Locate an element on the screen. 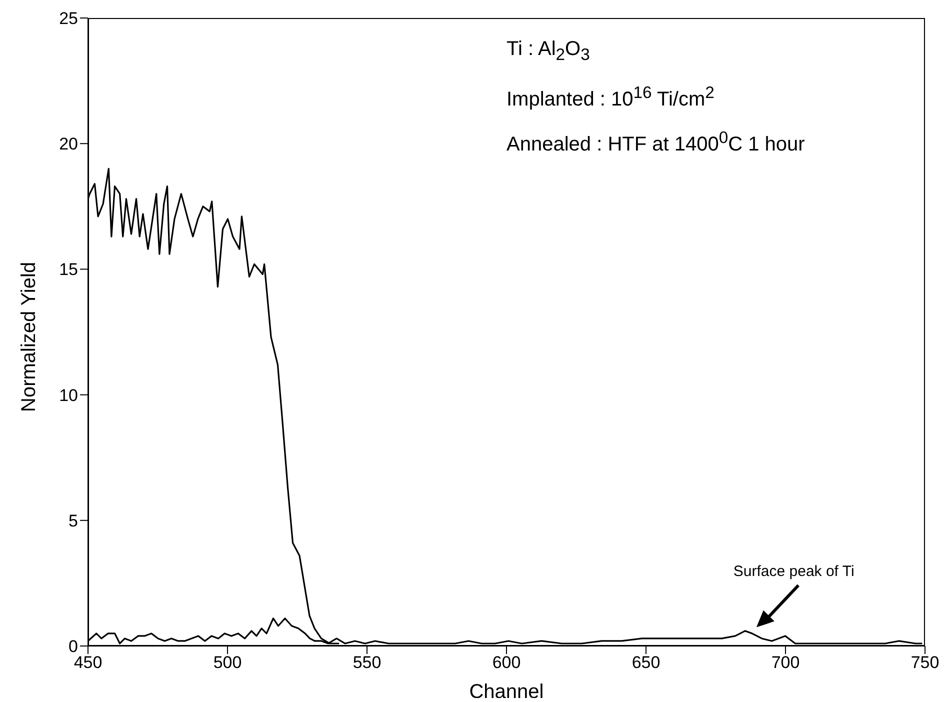  x-tick-label: 700 is located at coordinates (785, 662).